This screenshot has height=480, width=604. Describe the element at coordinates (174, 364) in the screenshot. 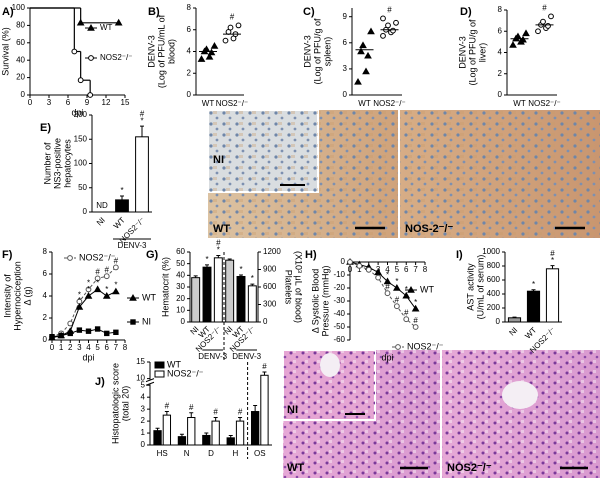

I see `legend-label: WT` at that location.